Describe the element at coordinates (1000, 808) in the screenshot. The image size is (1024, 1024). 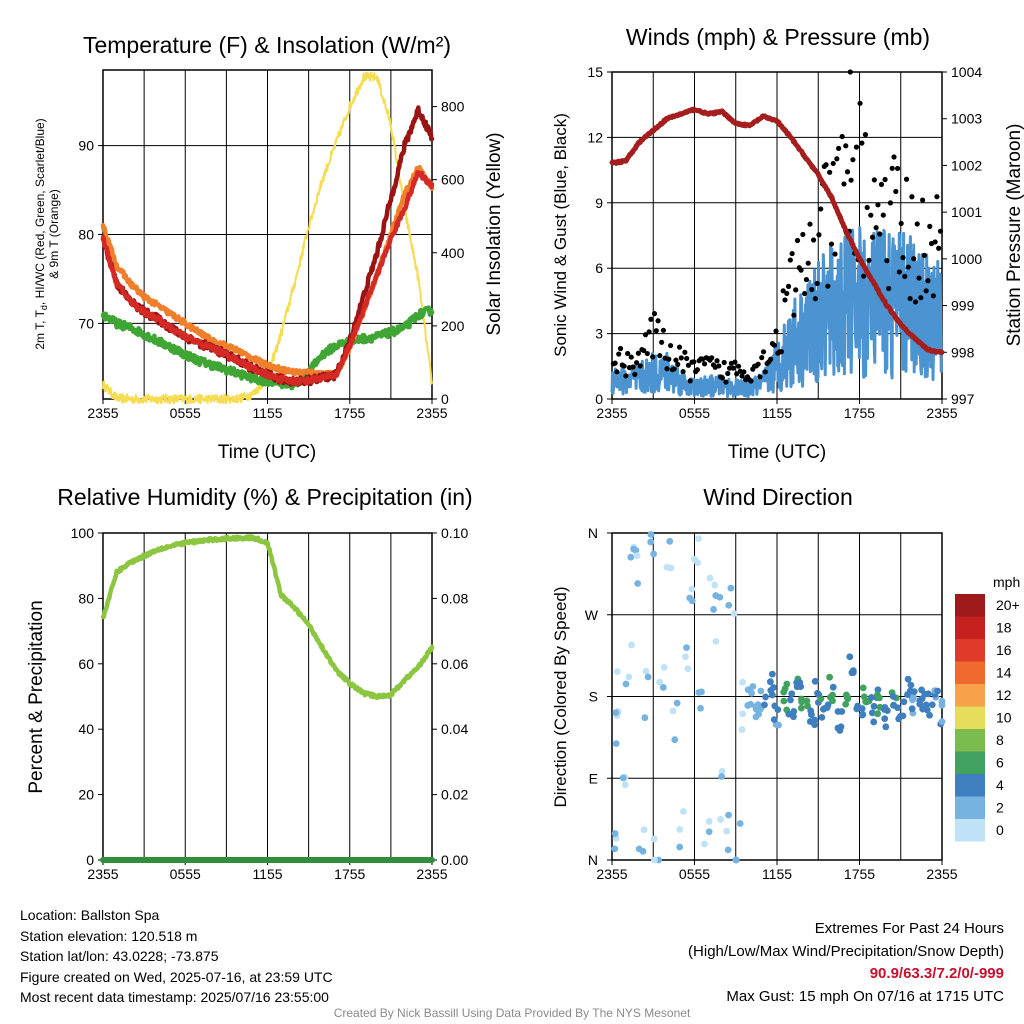
I see `legend-label: 2` at that location.